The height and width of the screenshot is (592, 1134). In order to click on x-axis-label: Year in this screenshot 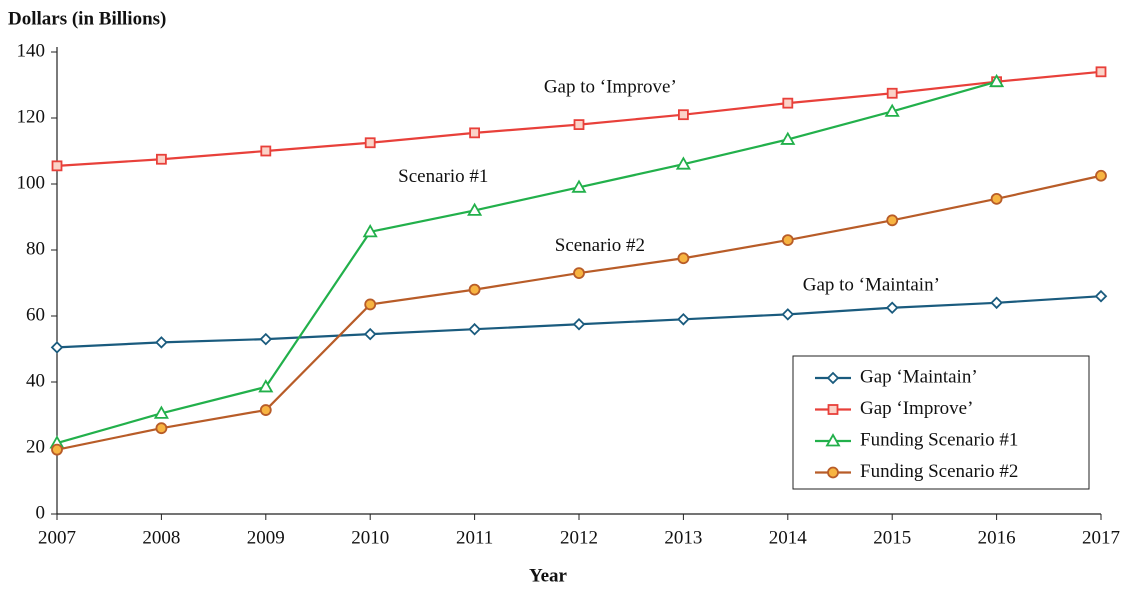, I will do `click(548, 575)`.